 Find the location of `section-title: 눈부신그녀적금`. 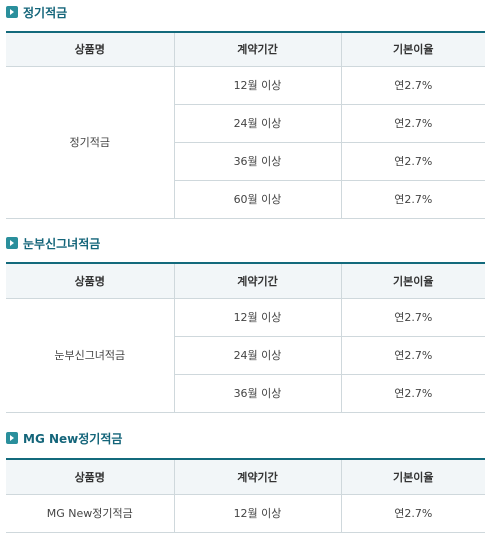

section-title: 눈부신그녀적금 is located at coordinates (53, 243).